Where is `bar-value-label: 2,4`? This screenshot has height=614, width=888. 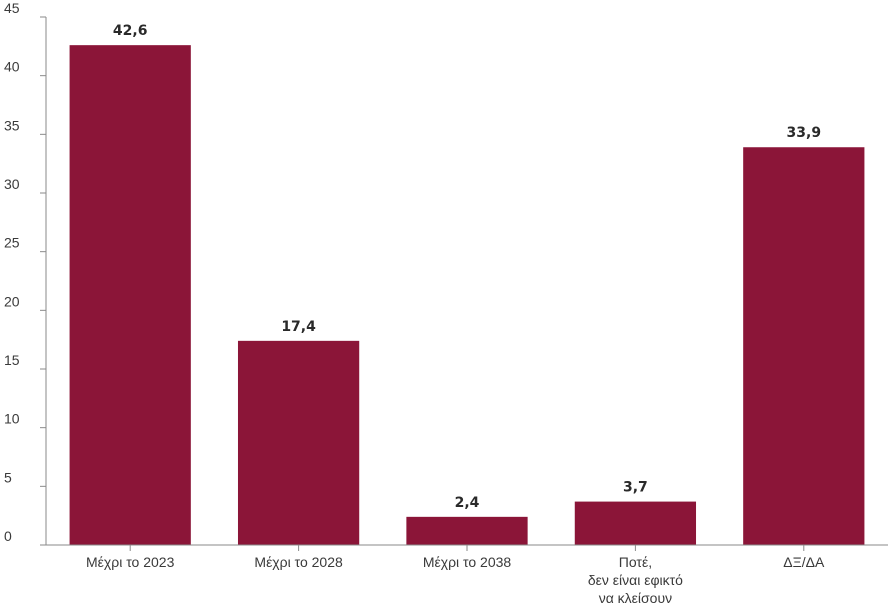 bar-value-label: 2,4 is located at coordinates (467, 503).